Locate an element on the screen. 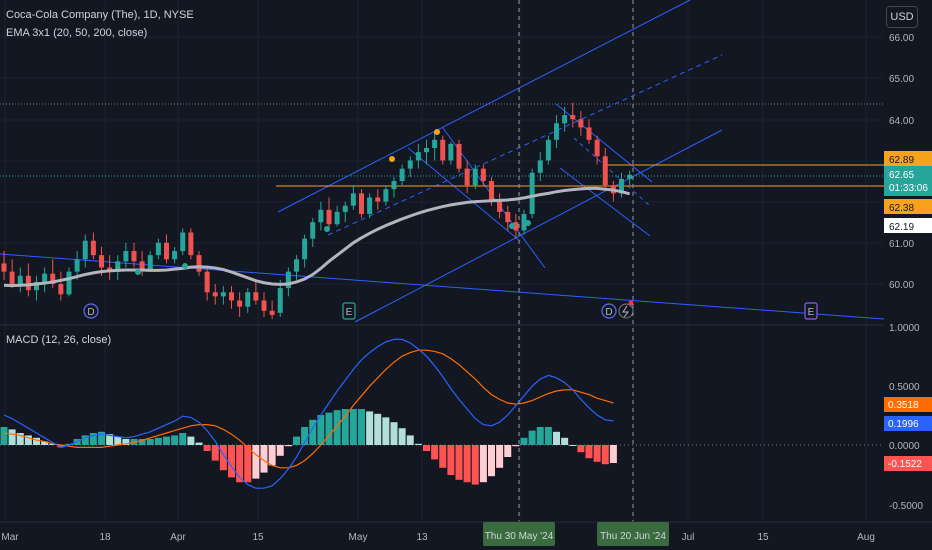 Image resolution: width=932 pixels, height=550 pixels. channel-mid-line is located at coordinates (525, 145).